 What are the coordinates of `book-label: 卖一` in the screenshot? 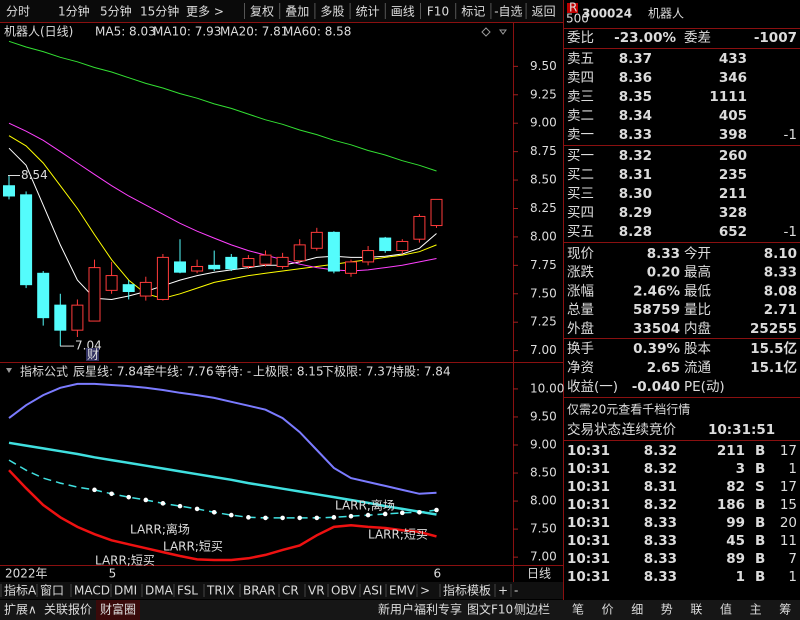 It's located at (580, 135).